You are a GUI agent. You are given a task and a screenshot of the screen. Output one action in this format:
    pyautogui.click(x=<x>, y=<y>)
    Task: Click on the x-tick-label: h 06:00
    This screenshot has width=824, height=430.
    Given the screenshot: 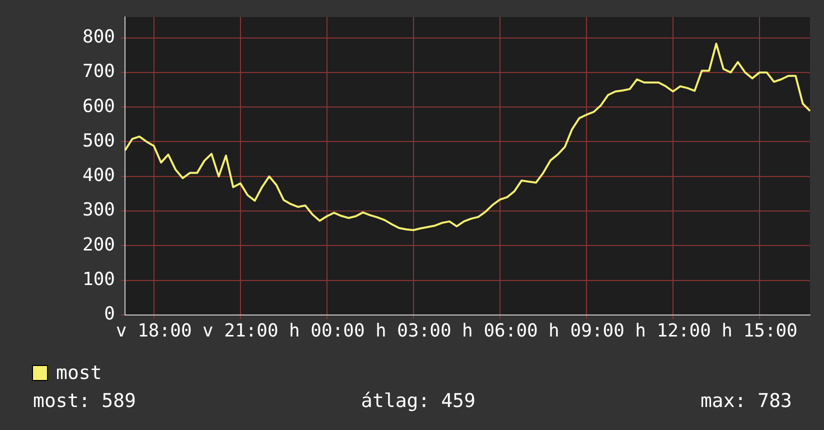 What is the action you would take?
    pyautogui.click(x=500, y=331)
    